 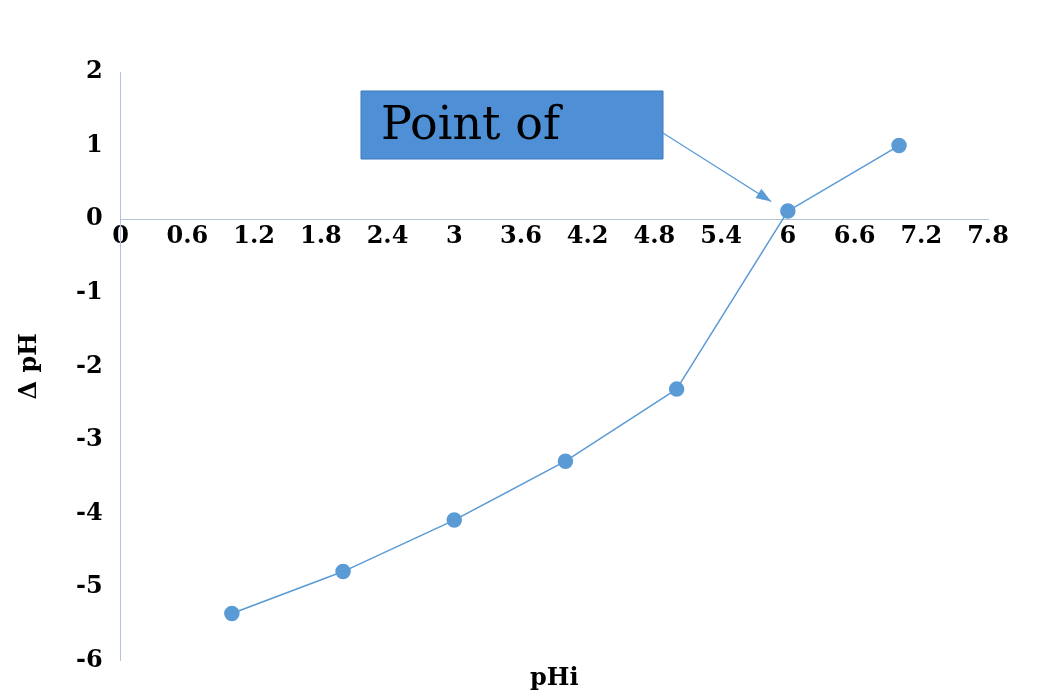 What do you see at coordinates (721, 234) in the screenshot?
I see `x-tick-label: 5.4` at bounding box center [721, 234].